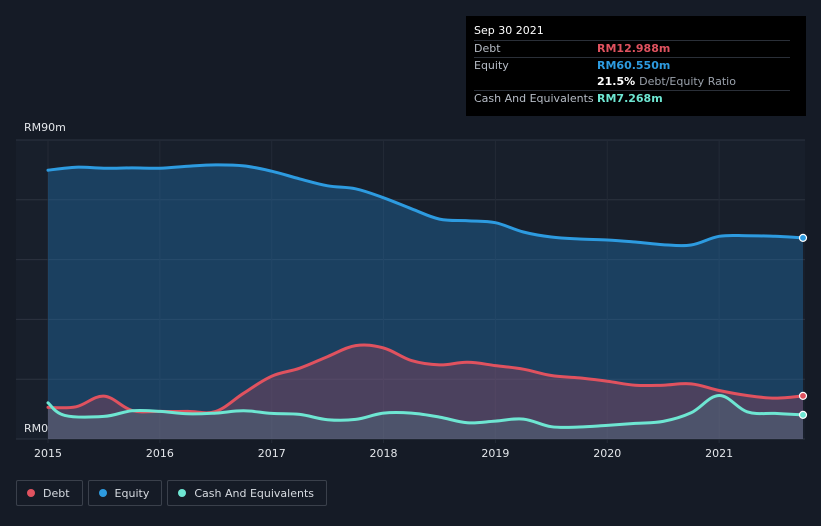 The height and width of the screenshot is (526, 821). What do you see at coordinates (509, 30) in the screenshot?
I see `tooltip-date: Sep 30 2021` at bounding box center [509, 30].